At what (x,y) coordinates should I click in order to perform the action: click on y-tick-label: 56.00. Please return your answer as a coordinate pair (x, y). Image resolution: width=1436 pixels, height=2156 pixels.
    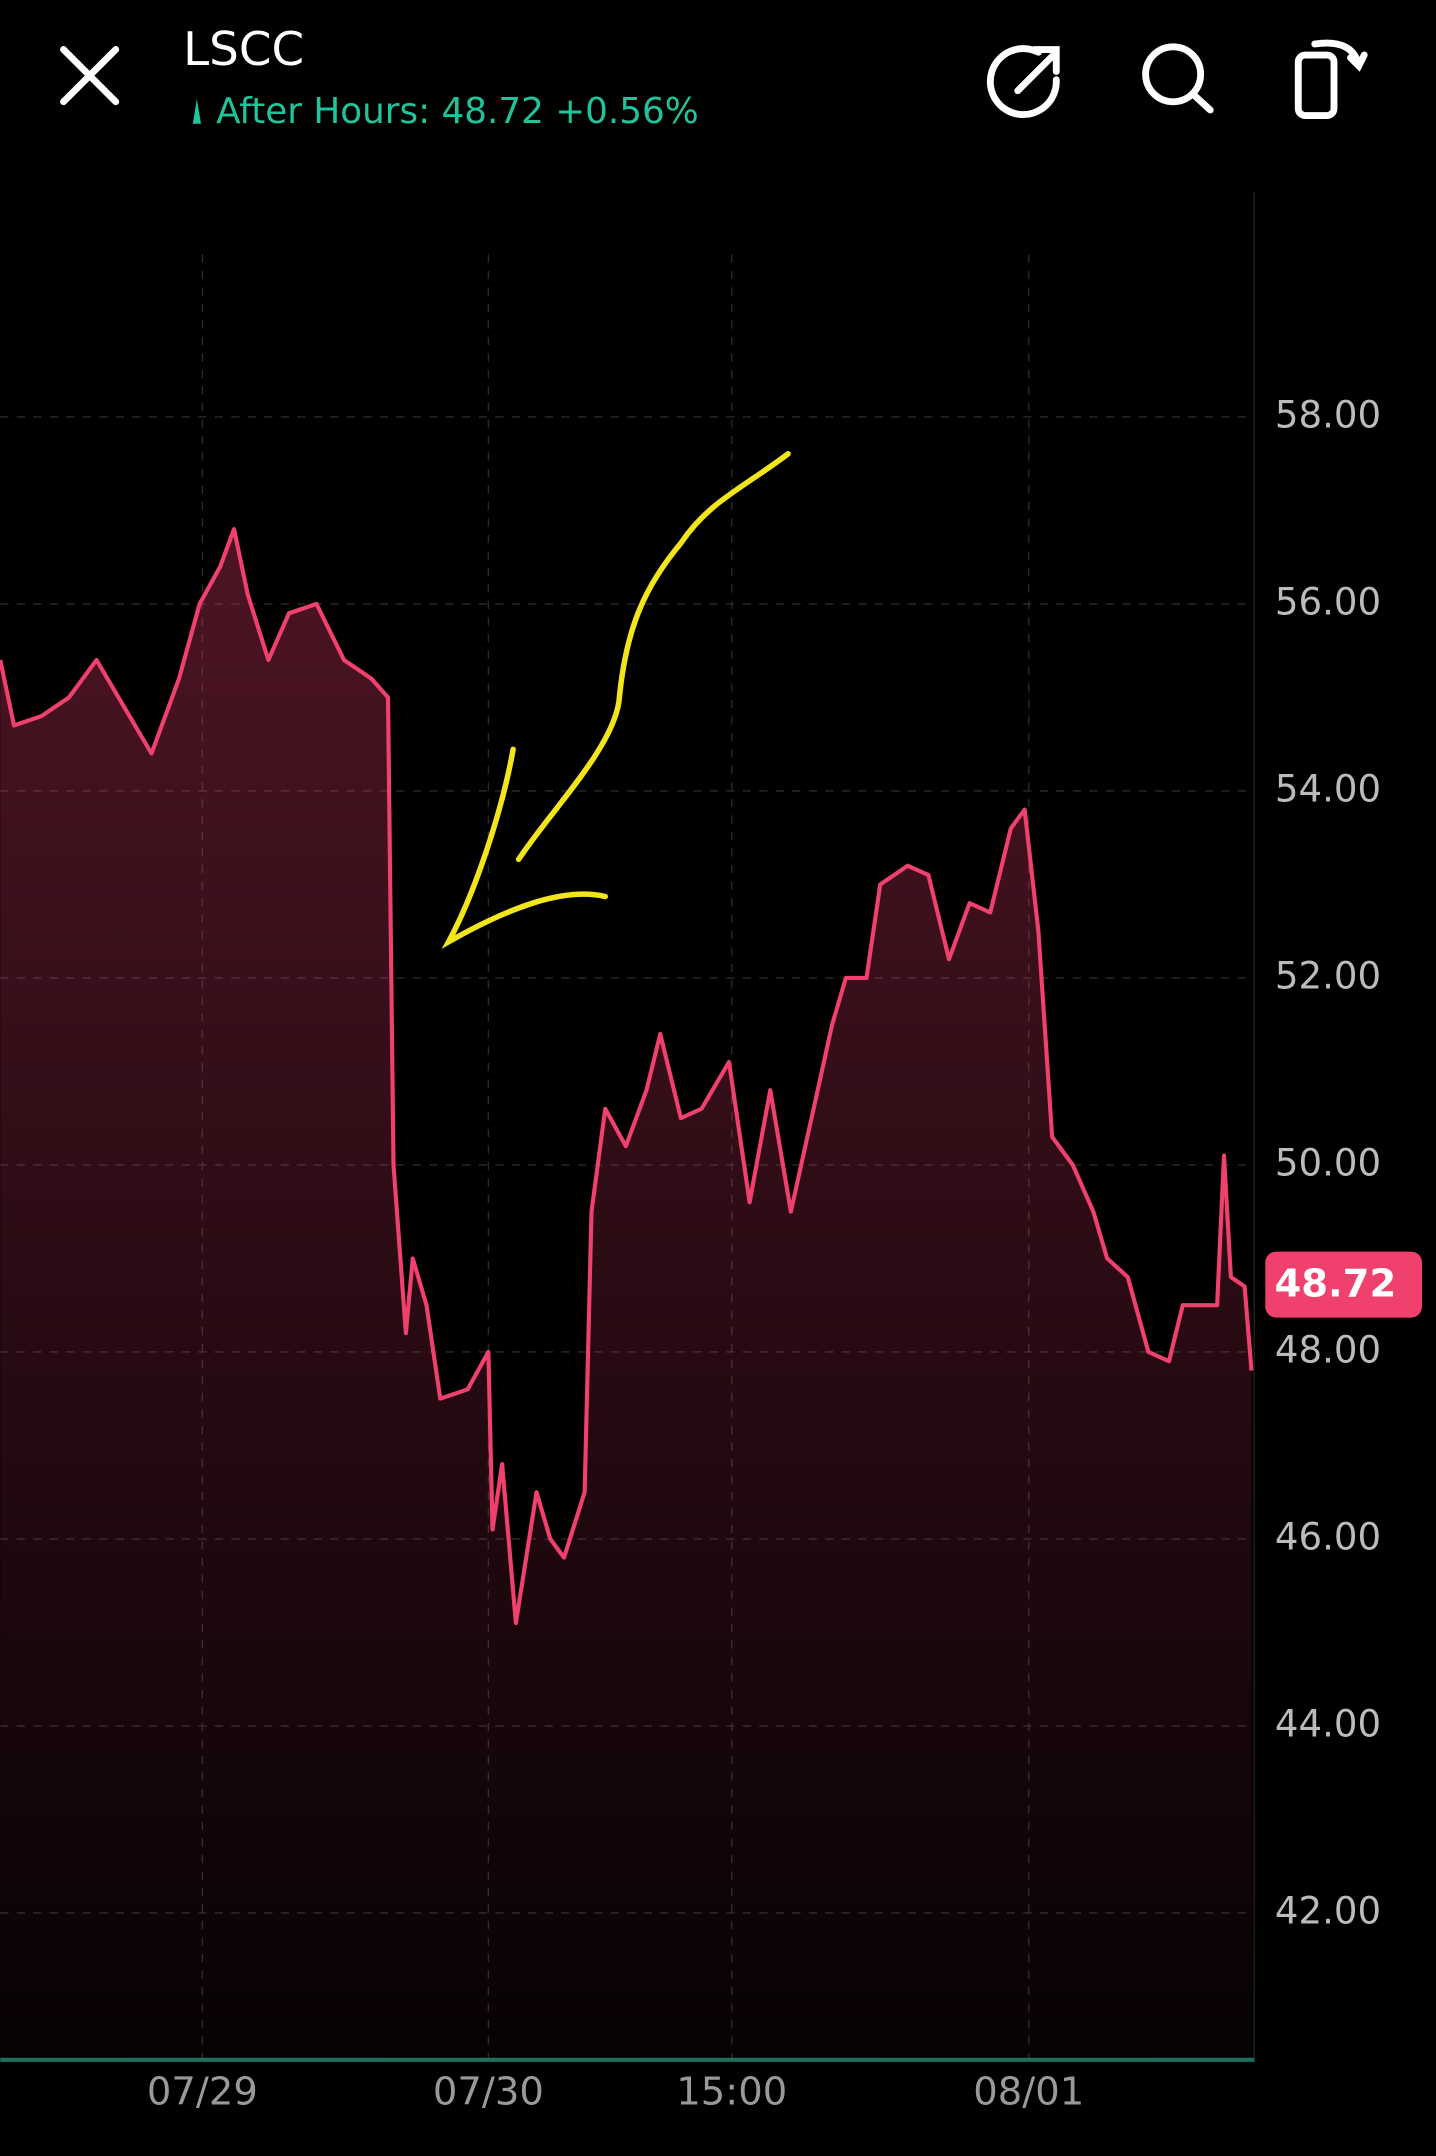
    Looking at the image, I should click on (1328, 601).